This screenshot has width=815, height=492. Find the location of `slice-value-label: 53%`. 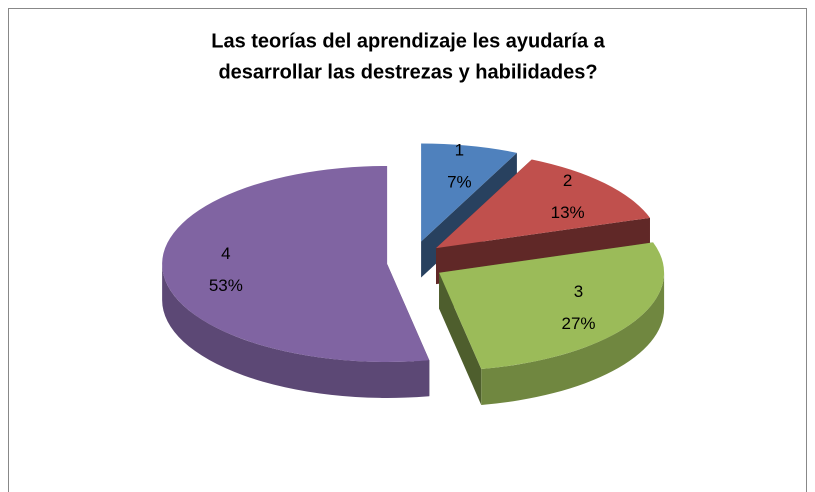

slice-value-label: 53% is located at coordinates (226, 285).